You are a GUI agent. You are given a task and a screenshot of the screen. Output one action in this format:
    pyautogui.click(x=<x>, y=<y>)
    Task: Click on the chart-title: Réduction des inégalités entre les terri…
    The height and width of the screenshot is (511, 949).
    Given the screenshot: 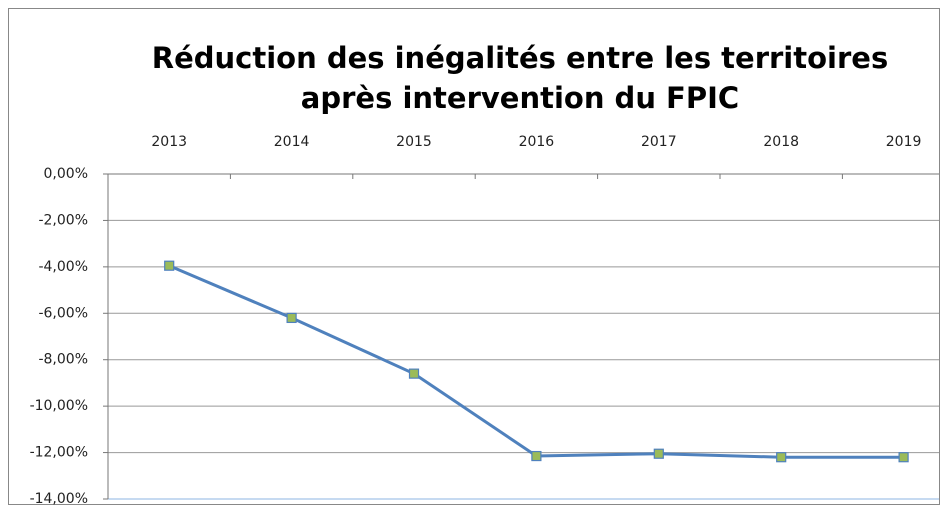 What is the action you would take?
    pyautogui.click(x=520, y=58)
    